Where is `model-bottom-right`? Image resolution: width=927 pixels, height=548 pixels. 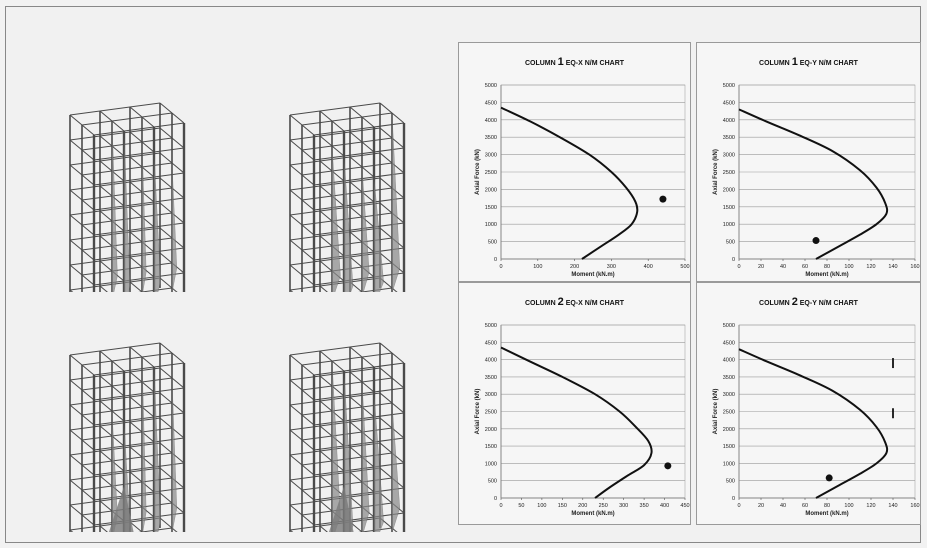
model-bottom-right is located at coordinates (347, 437).